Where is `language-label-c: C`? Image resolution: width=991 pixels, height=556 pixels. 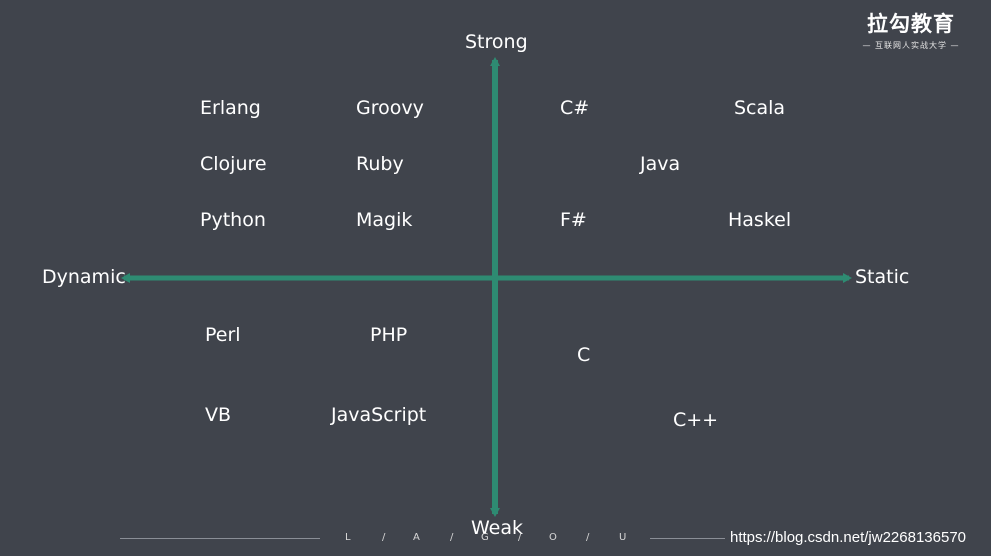 language-label-c: C is located at coordinates (584, 355).